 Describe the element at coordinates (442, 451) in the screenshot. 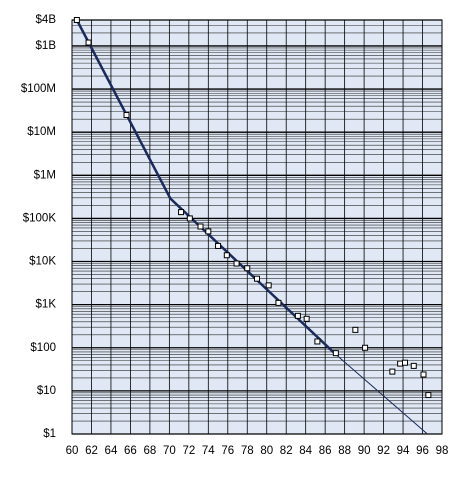

I see `x-tick-label: 98` at that location.